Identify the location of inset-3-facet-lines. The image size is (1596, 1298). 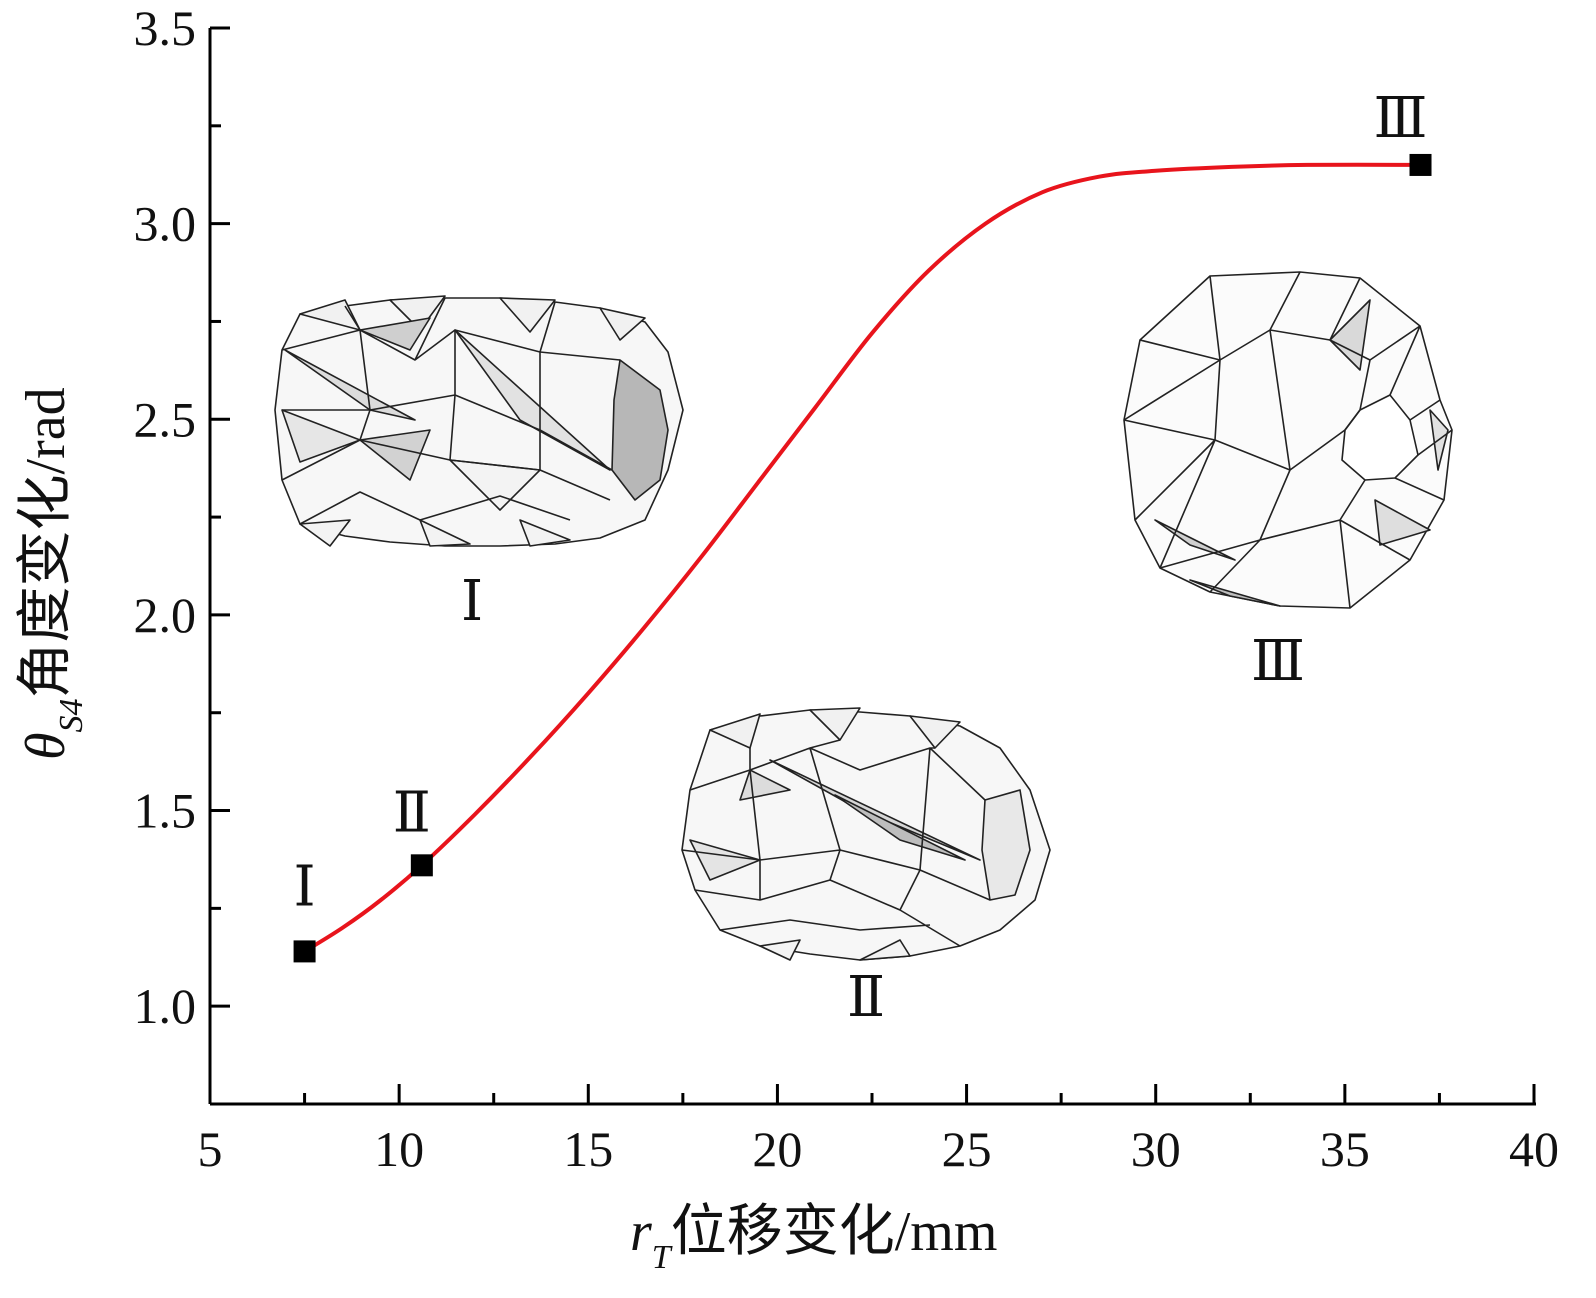
(1288, 440).